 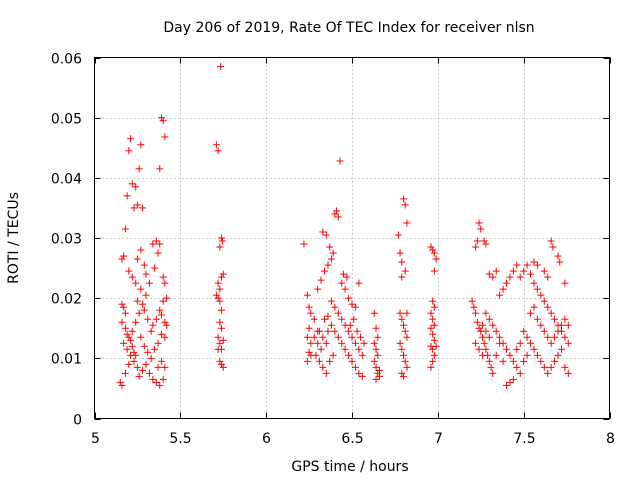 I want to click on y-tick-label: 0.01, so click(x=66, y=360).